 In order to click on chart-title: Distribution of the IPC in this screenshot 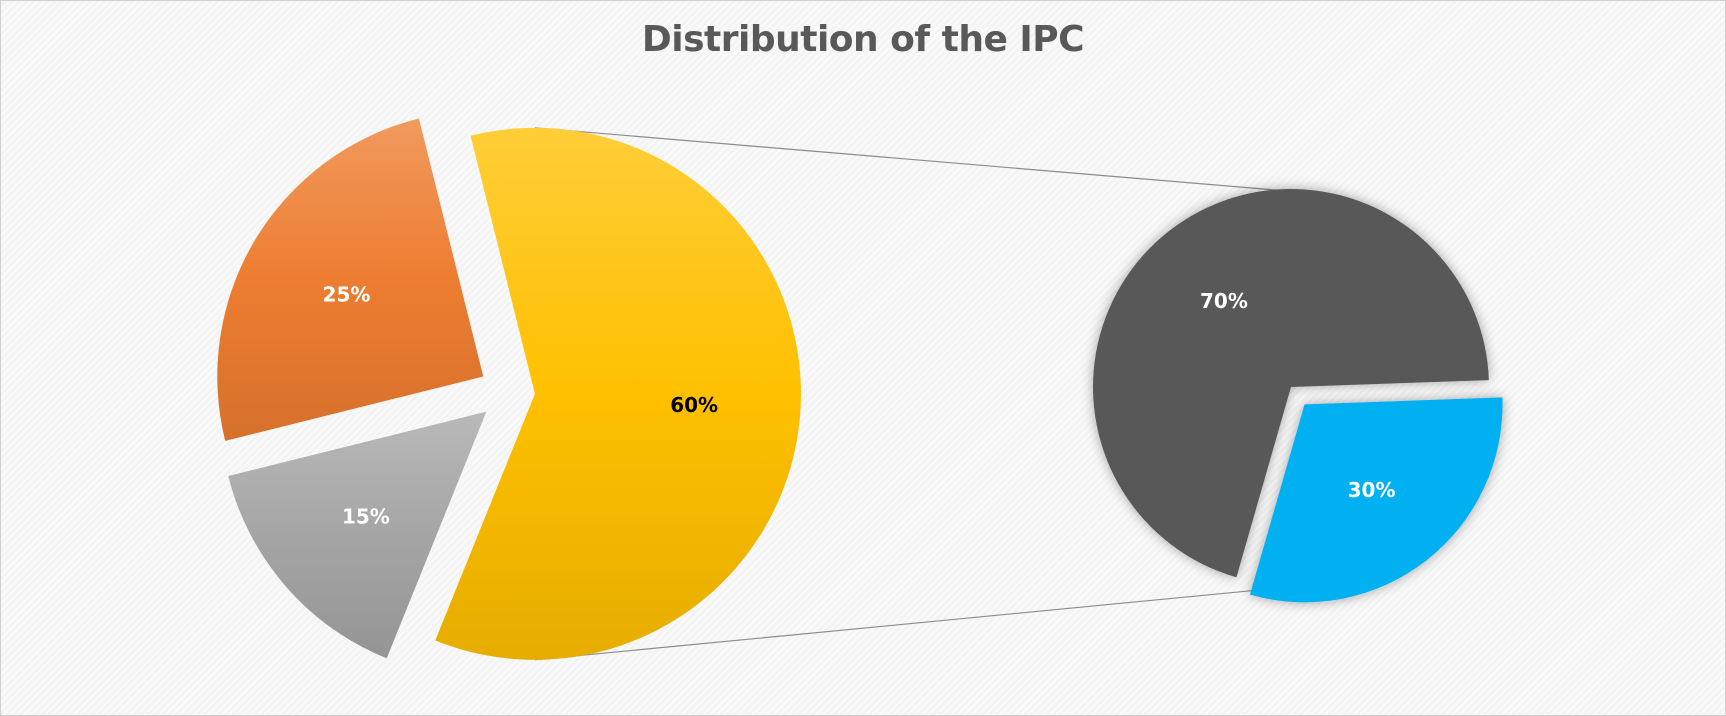, I will do `click(863, 39)`.